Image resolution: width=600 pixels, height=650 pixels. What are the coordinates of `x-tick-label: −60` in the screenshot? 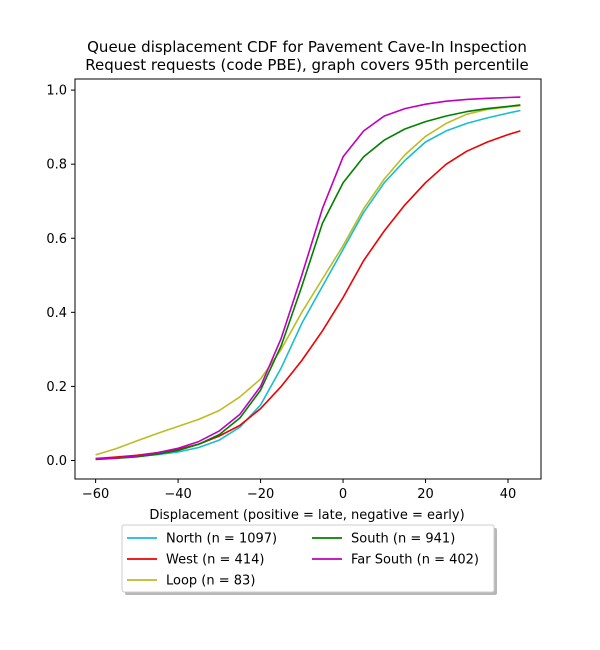 It's located at (95, 494).